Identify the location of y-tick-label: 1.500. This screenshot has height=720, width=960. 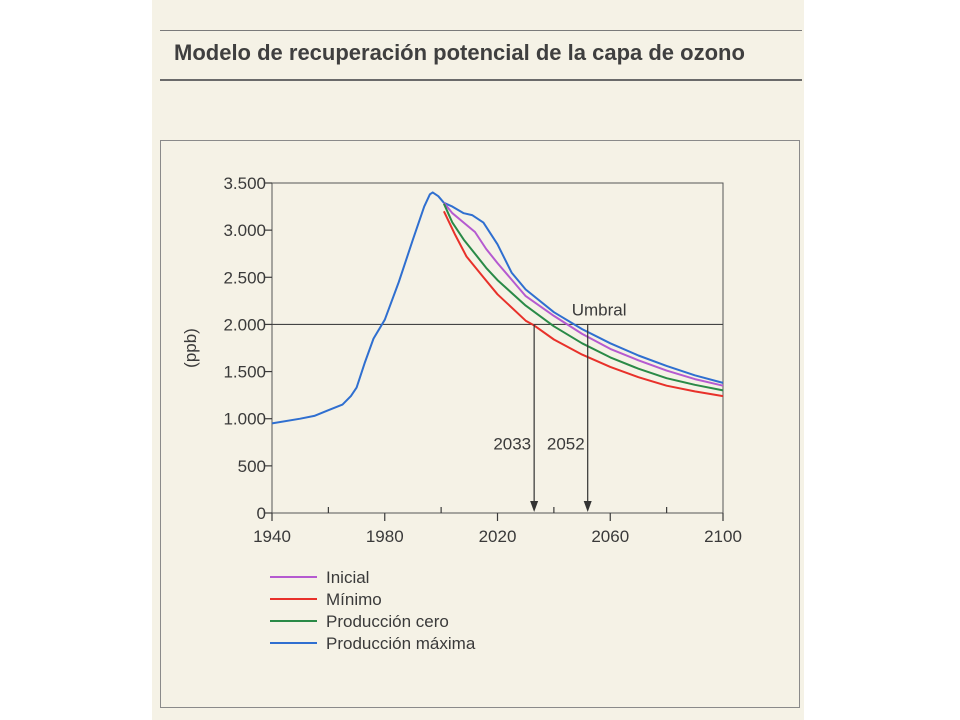
(244, 372).